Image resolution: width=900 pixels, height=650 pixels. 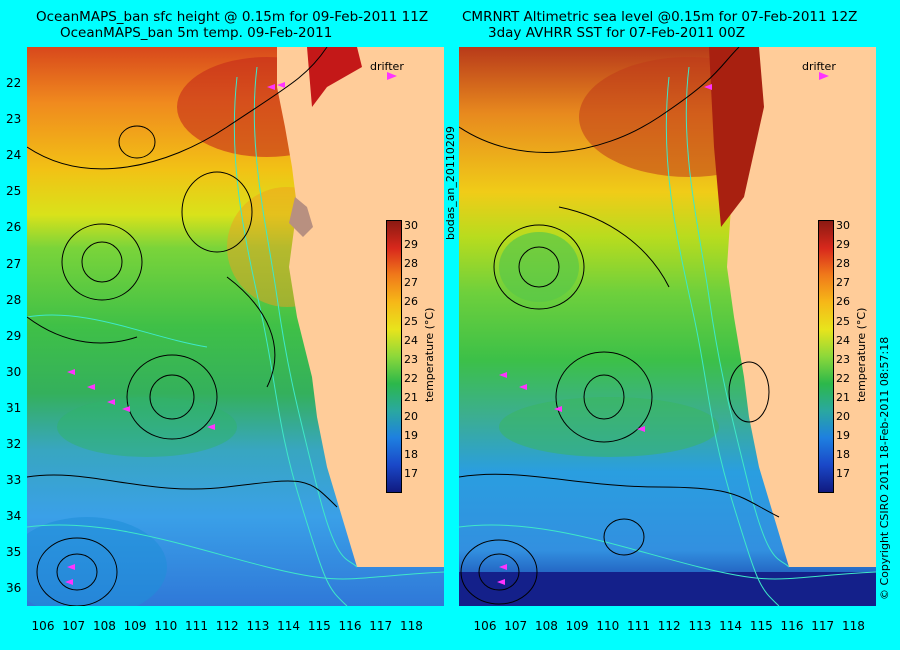 I want to click on delta-patch, so click(x=301, y=217).